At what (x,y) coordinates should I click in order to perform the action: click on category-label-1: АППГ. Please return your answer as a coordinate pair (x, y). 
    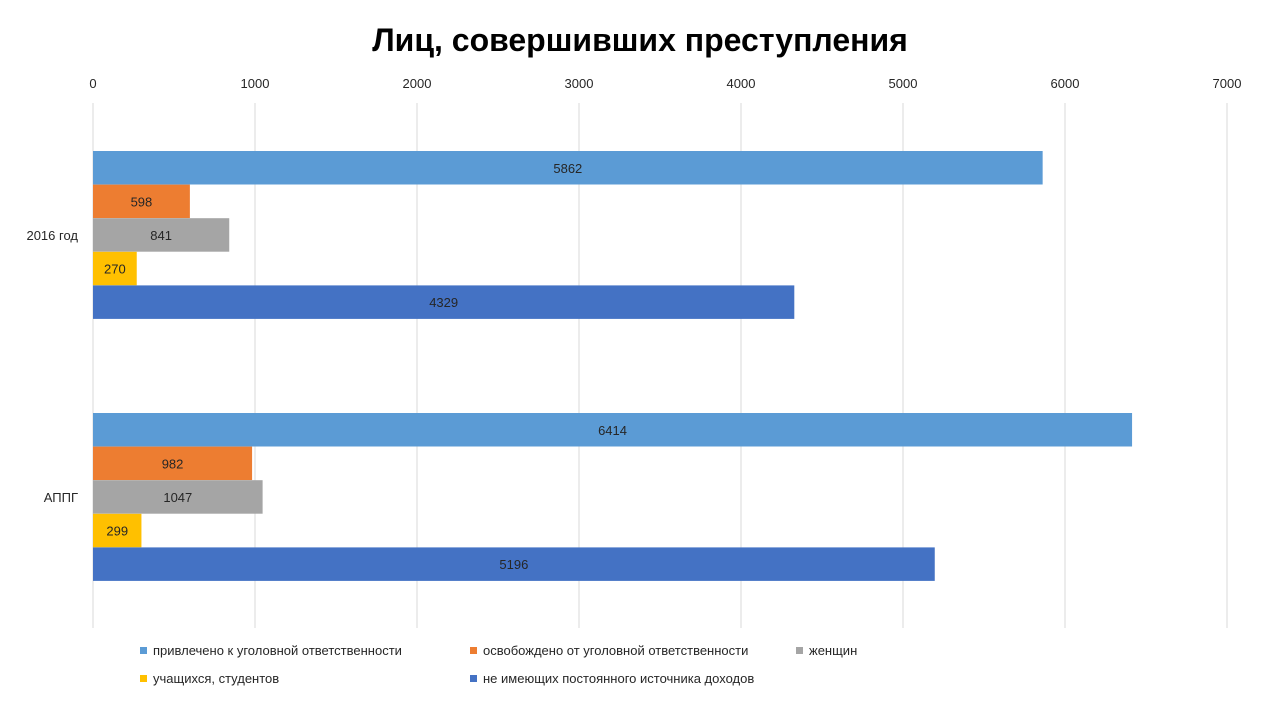
    Looking at the image, I should click on (61, 497).